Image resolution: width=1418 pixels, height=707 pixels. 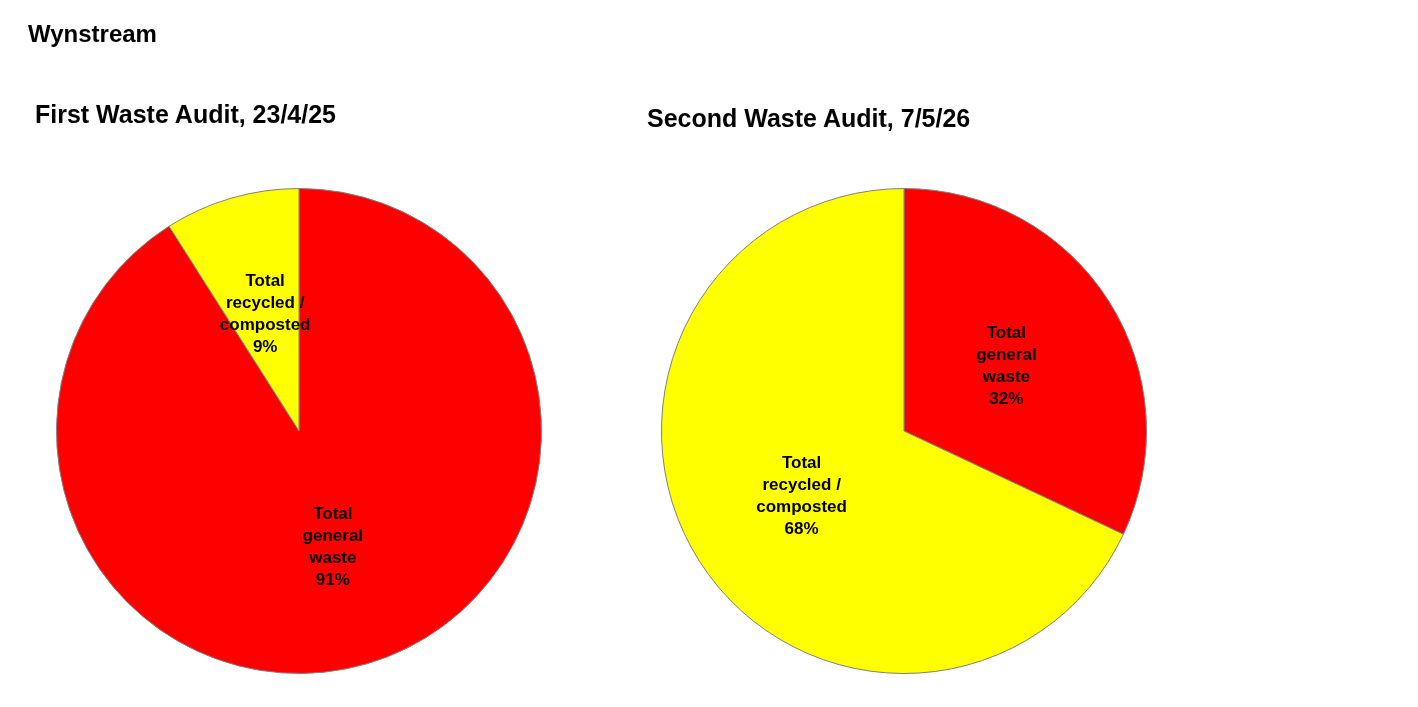 What do you see at coordinates (332, 580) in the screenshot?
I see `data-label: 91%` at bounding box center [332, 580].